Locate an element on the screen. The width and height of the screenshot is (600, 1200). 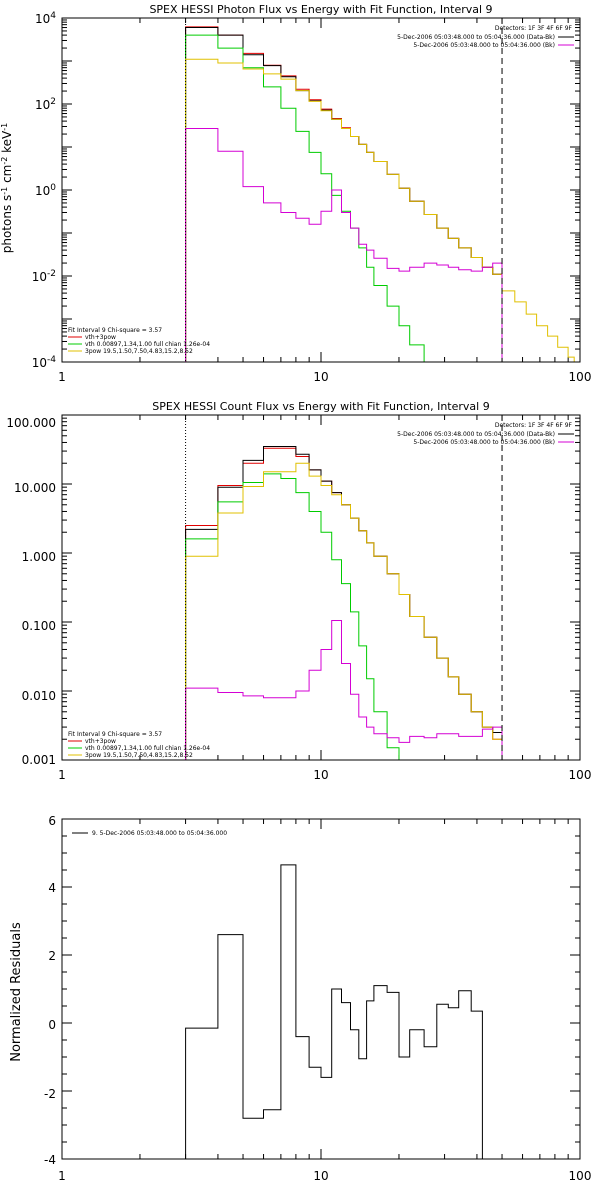
y-tick-label-neg2: -2 is located at coordinates (50, 1094).